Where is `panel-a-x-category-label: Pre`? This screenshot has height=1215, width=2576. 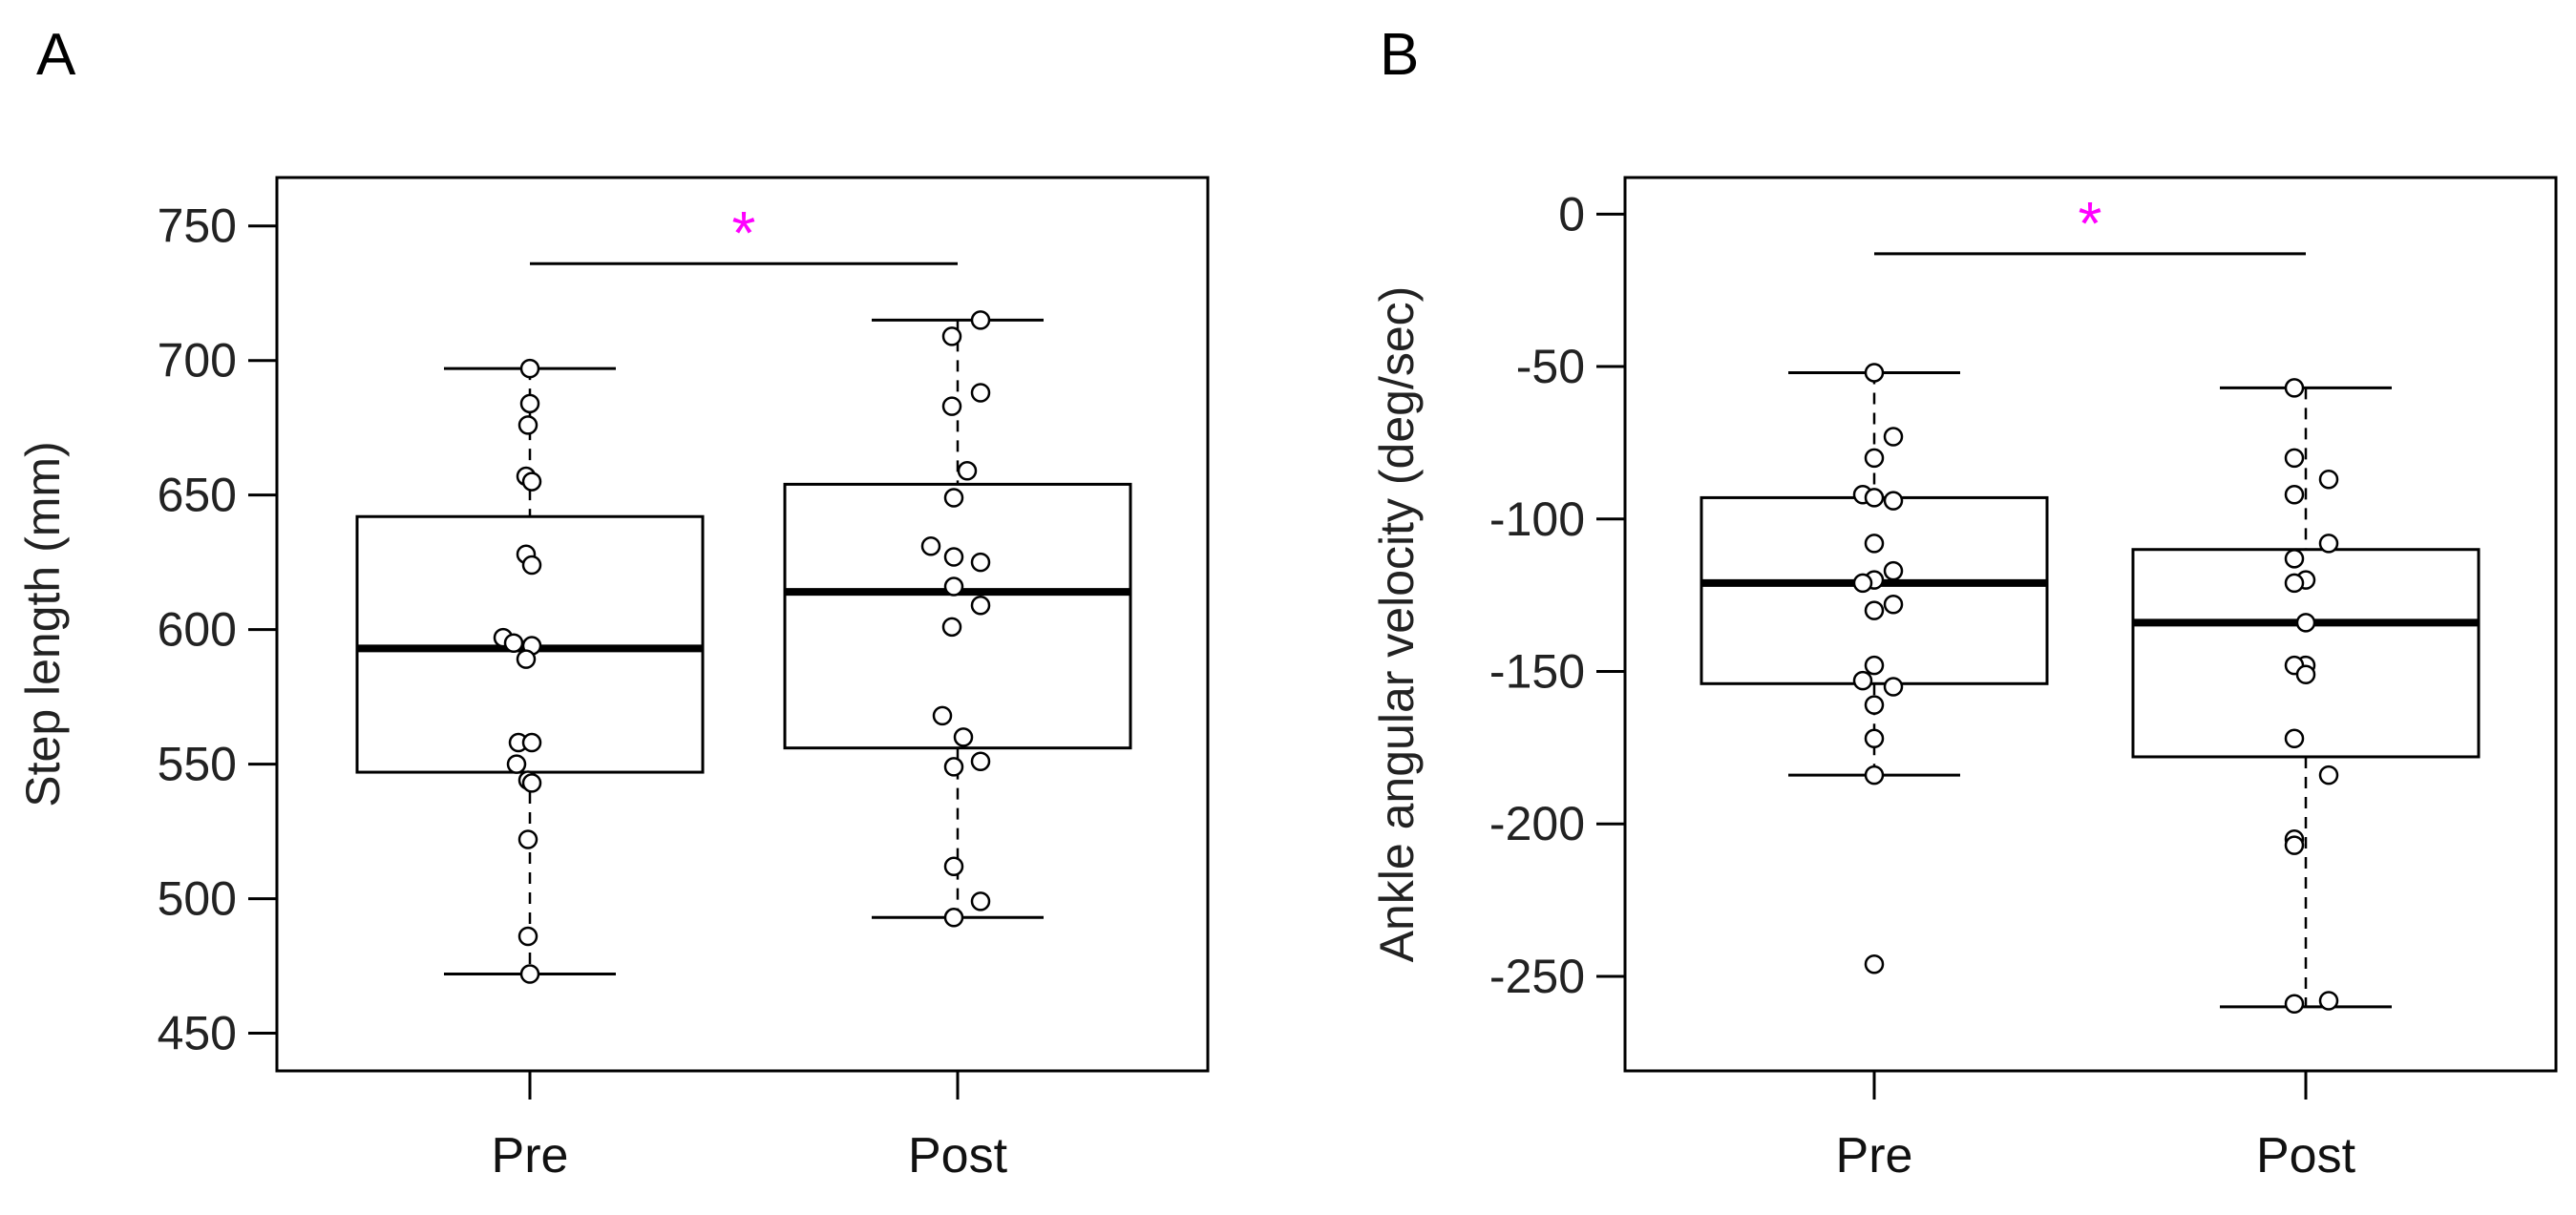 panel-a-x-category-label: Pre is located at coordinates (530, 1156).